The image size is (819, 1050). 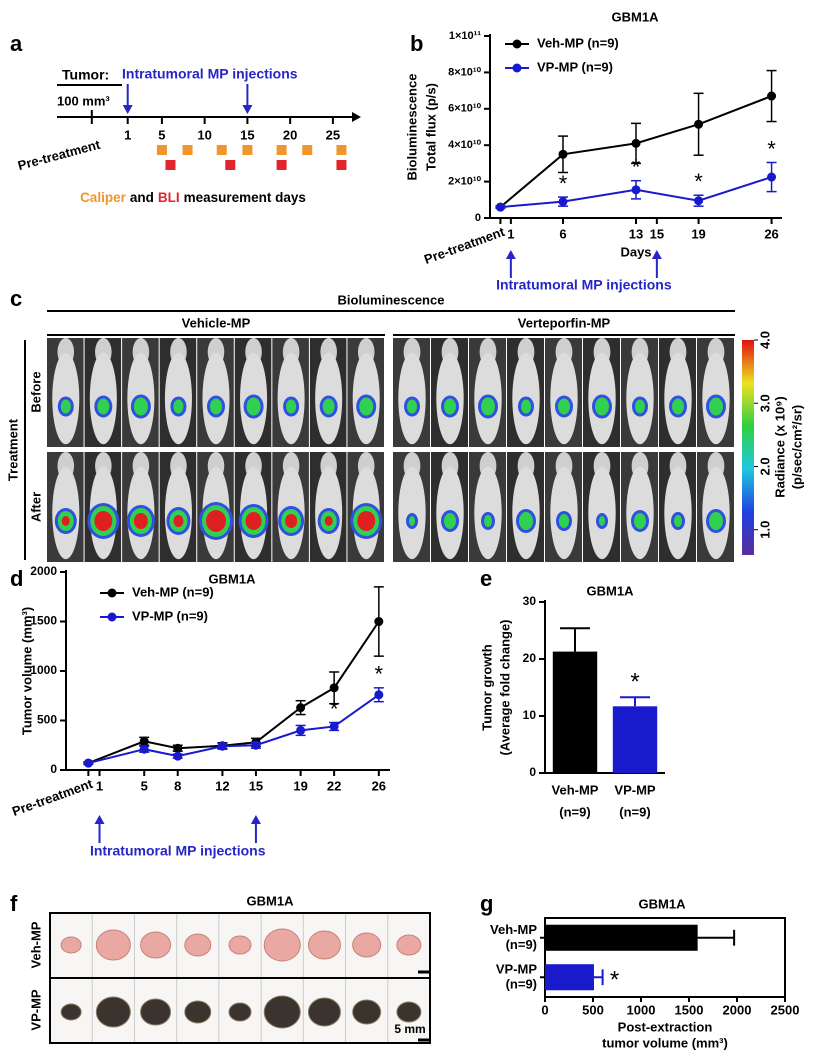 I want to click on x-tick-label: 15, so click(x=657, y=233).